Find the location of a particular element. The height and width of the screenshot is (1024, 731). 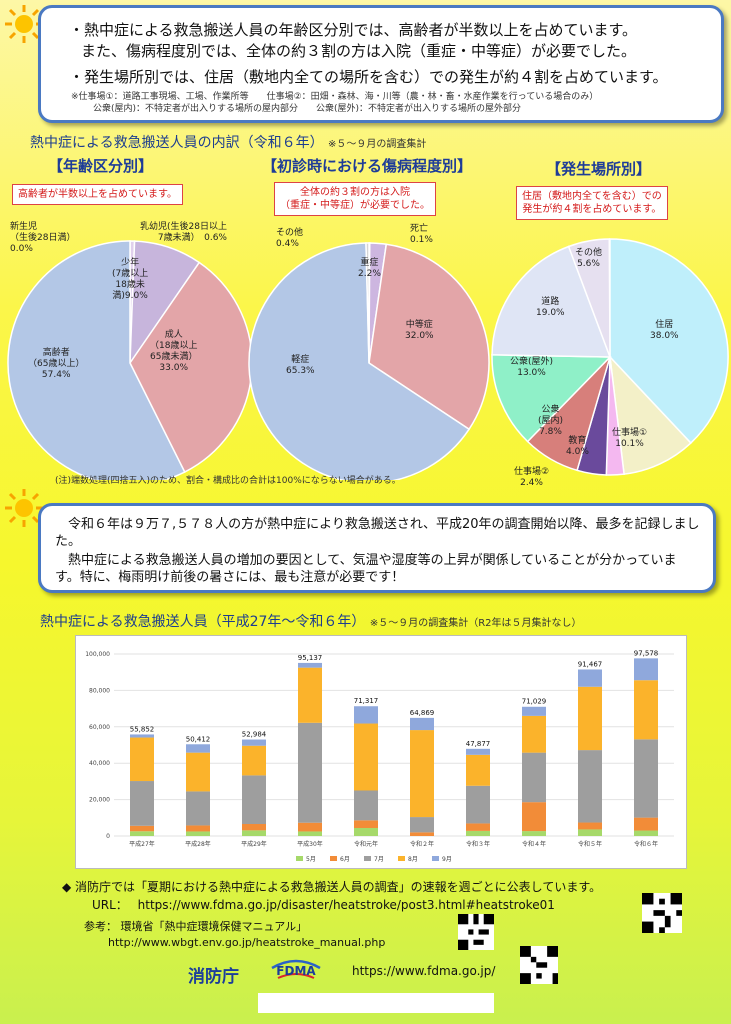

legend-label: 8月 is located at coordinates (413, 859).